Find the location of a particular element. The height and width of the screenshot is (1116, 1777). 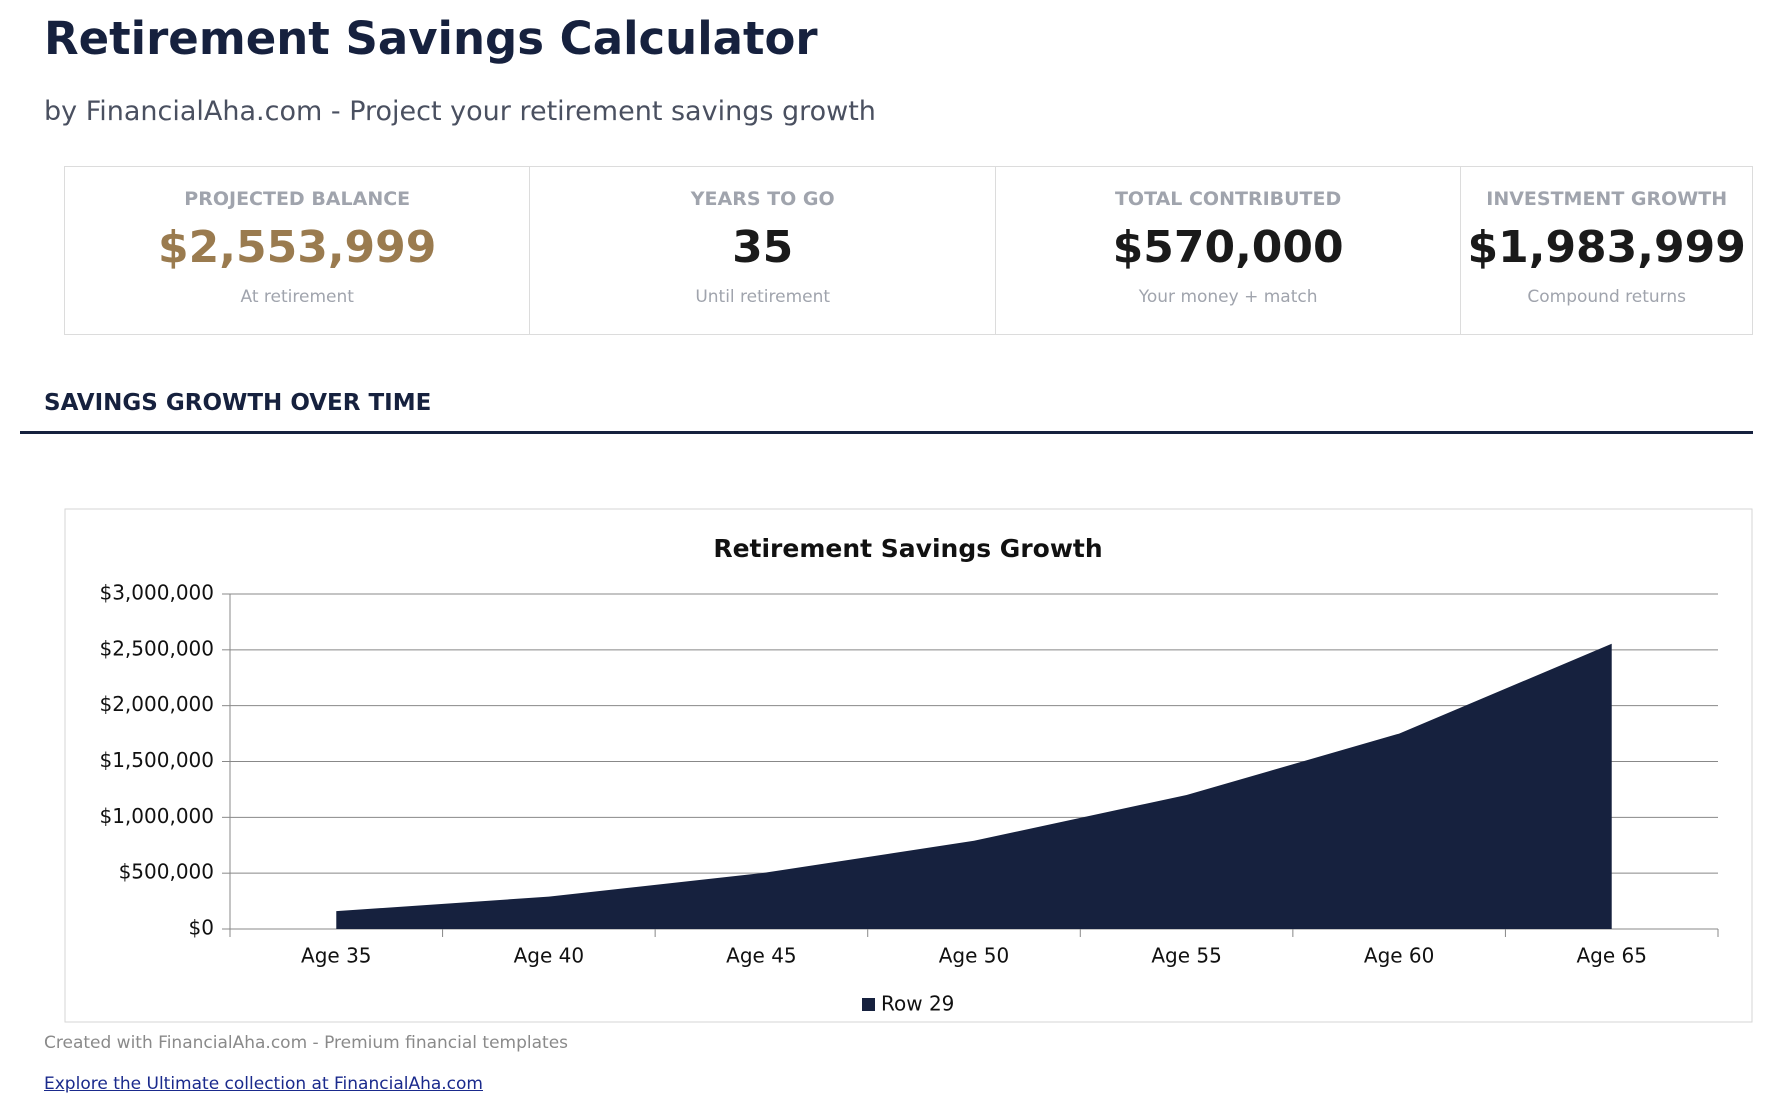

y-tick-label: $500,000 is located at coordinates (166, 872).